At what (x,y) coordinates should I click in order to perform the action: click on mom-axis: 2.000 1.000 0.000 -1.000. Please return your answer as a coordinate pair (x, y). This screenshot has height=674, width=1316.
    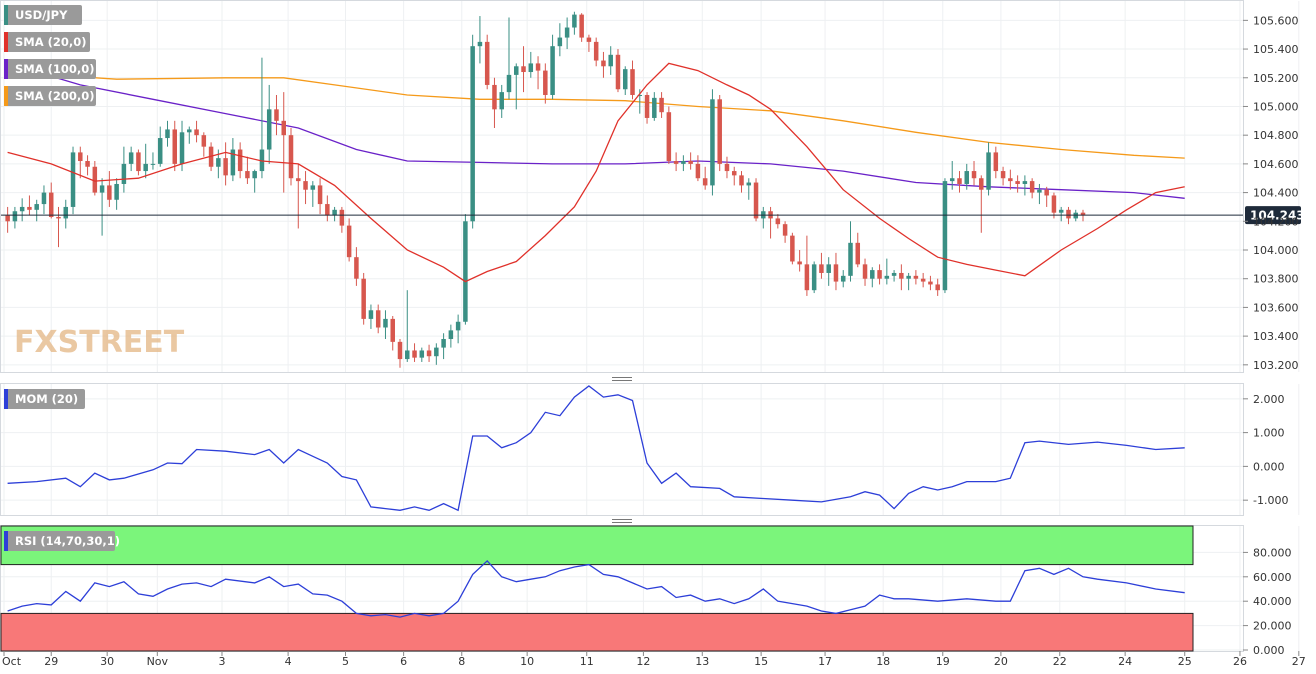
    Looking at the image, I should click on (1265, 450).